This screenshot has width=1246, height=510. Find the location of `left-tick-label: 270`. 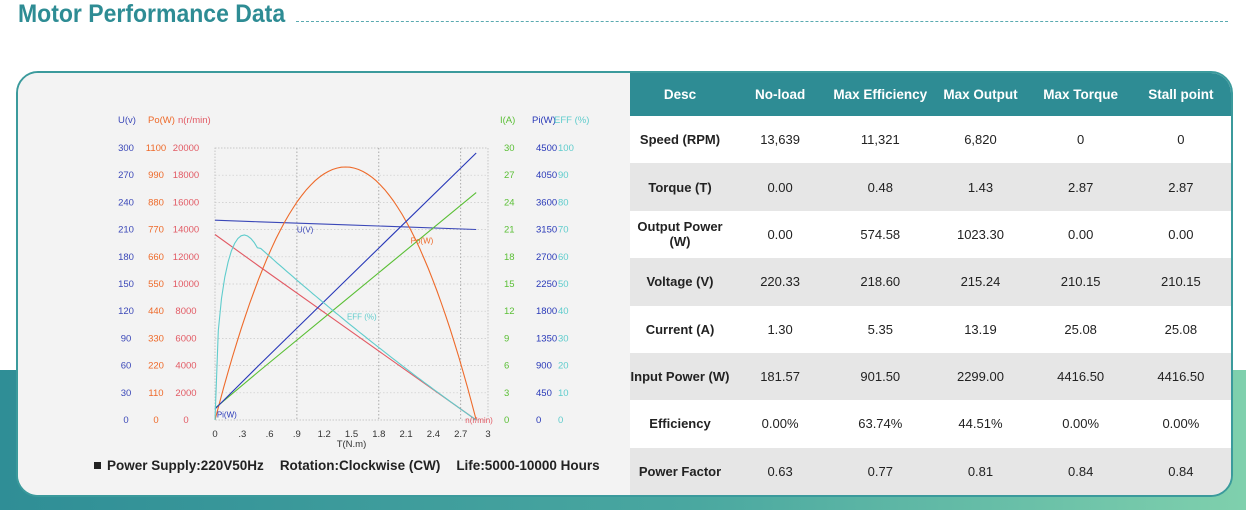

left-tick-label: 270 is located at coordinates (126, 175).